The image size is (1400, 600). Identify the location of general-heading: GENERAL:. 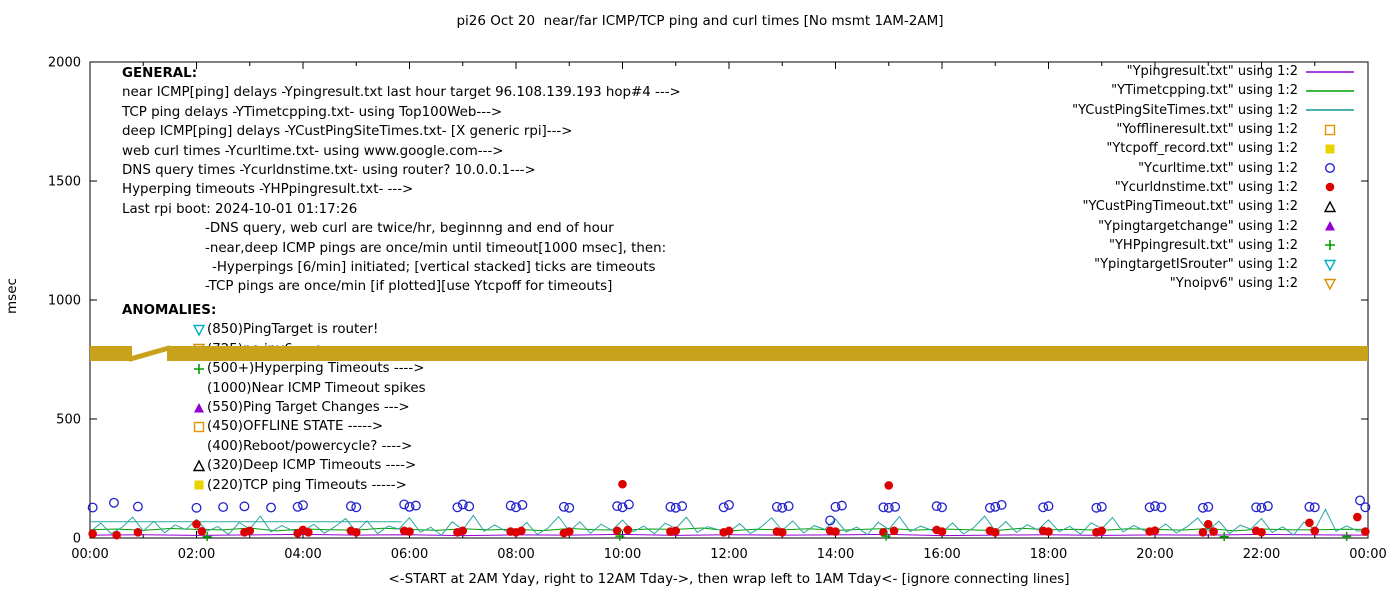
(160, 73).